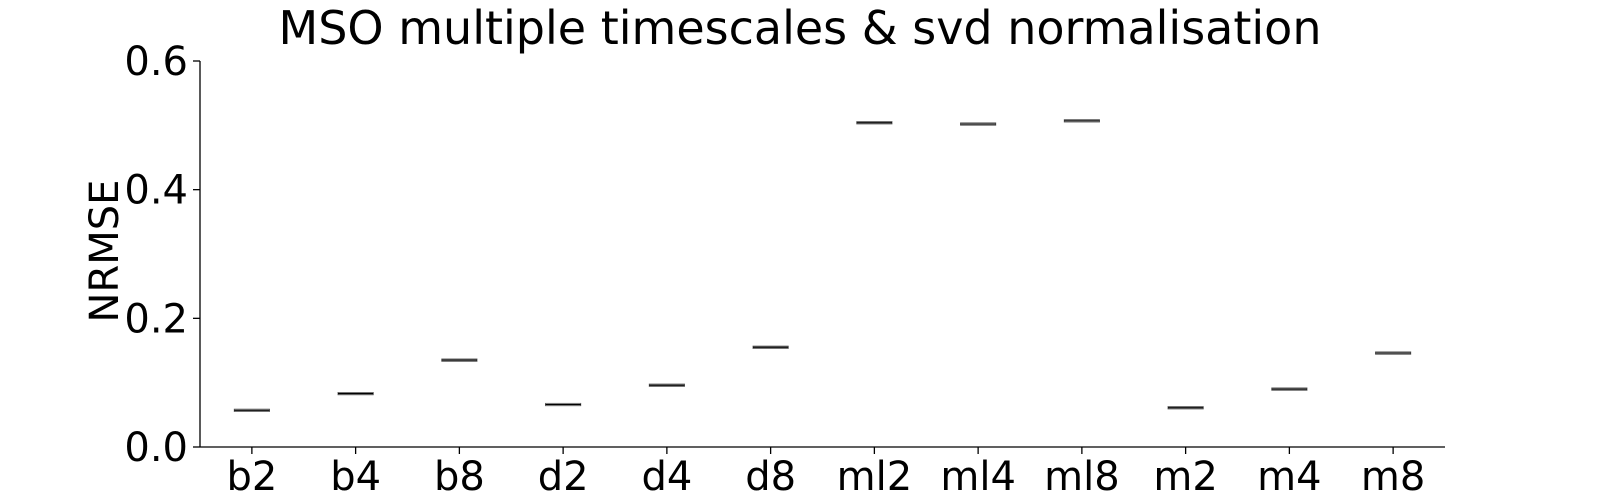 This screenshot has height=500, width=1600. What do you see at coordinates (251, 477) in the screenshot?
I see `x-tick-label: b2` at bounding box center [251, 477].